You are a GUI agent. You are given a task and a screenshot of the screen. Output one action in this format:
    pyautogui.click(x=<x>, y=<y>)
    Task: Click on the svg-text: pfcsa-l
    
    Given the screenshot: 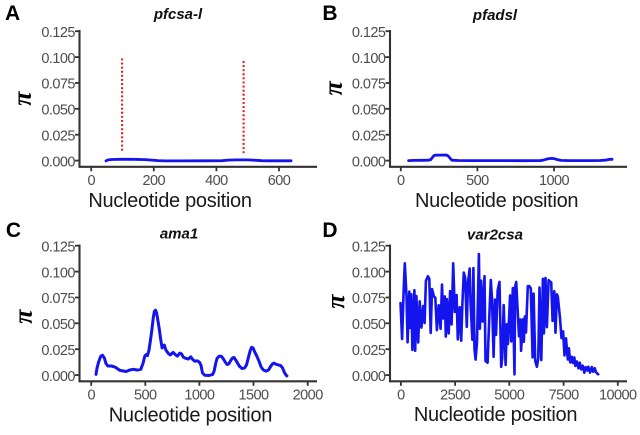 What is the action you would take?
    pyautogui.click(x=178, y=14)
    